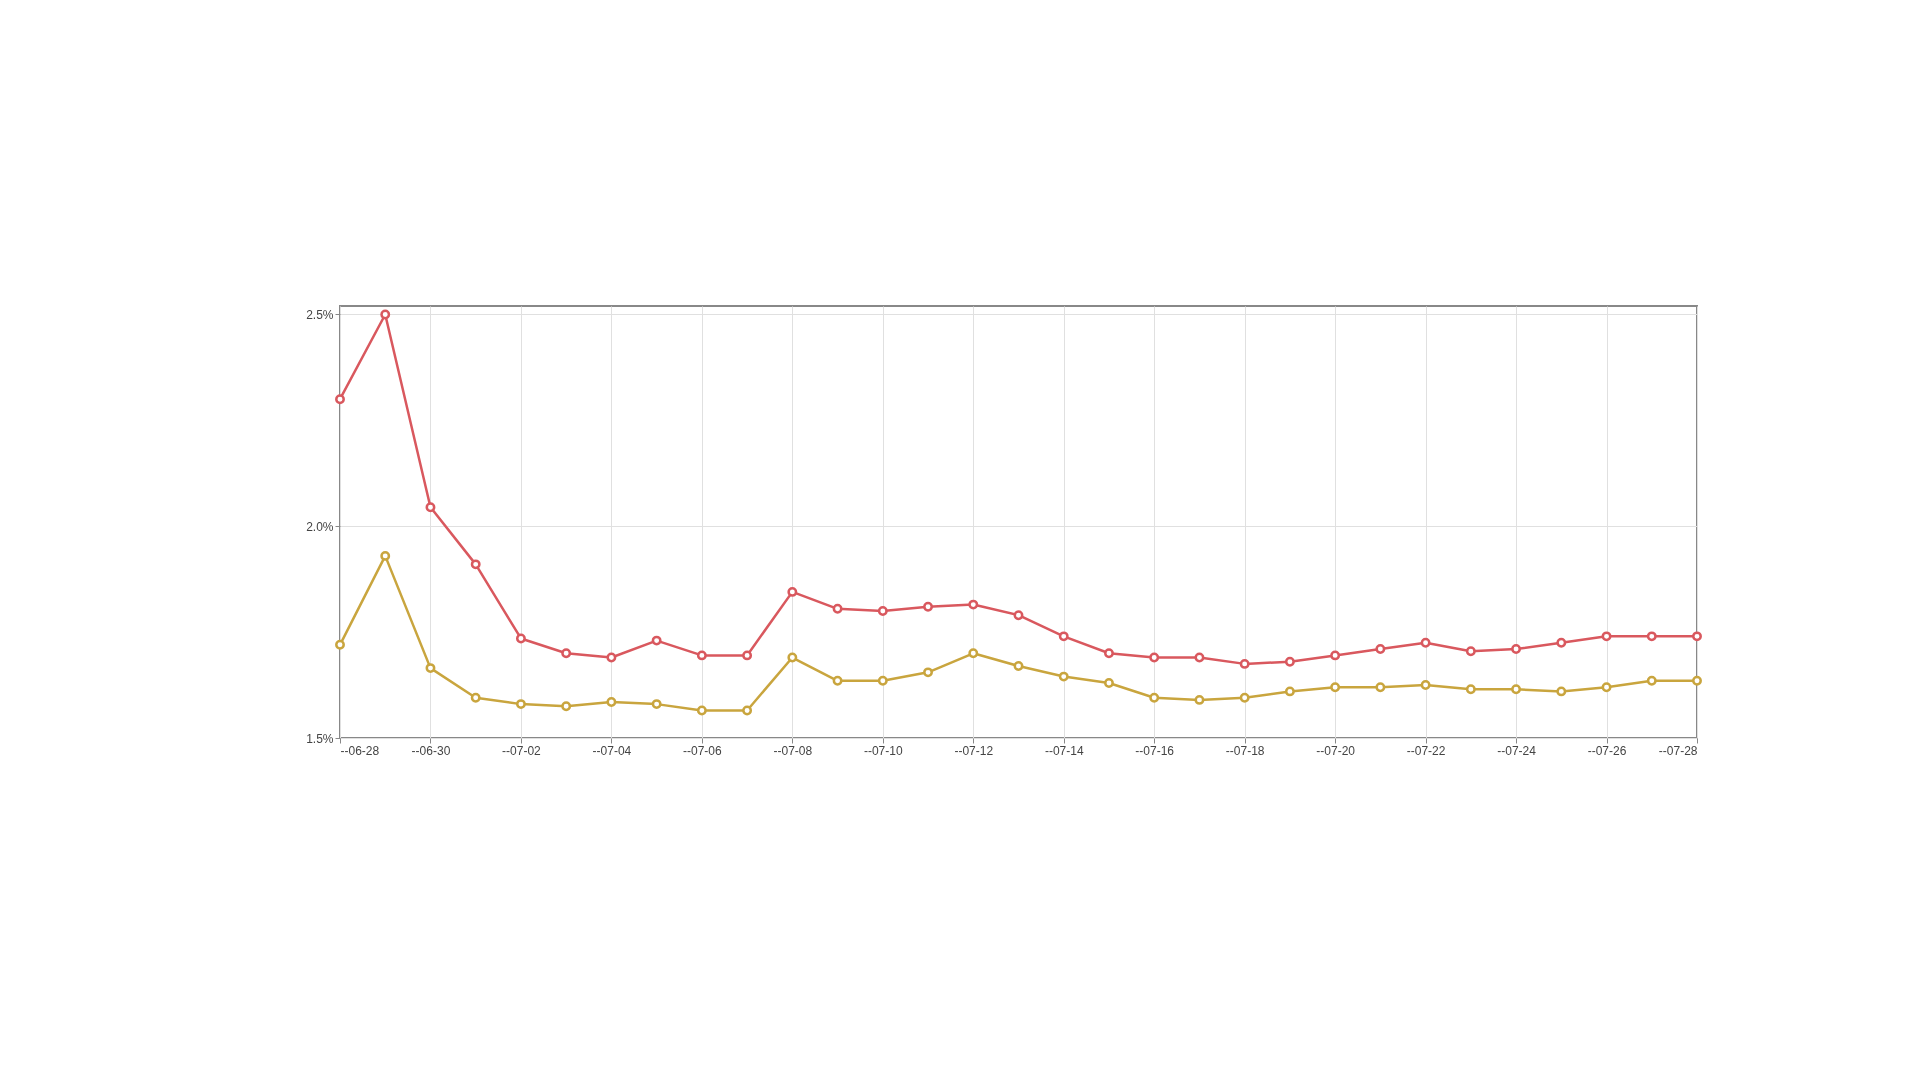 This screenshot has width=1920, height=1080. I want to click on x-tick-label: --07-08, so click(793, 750).